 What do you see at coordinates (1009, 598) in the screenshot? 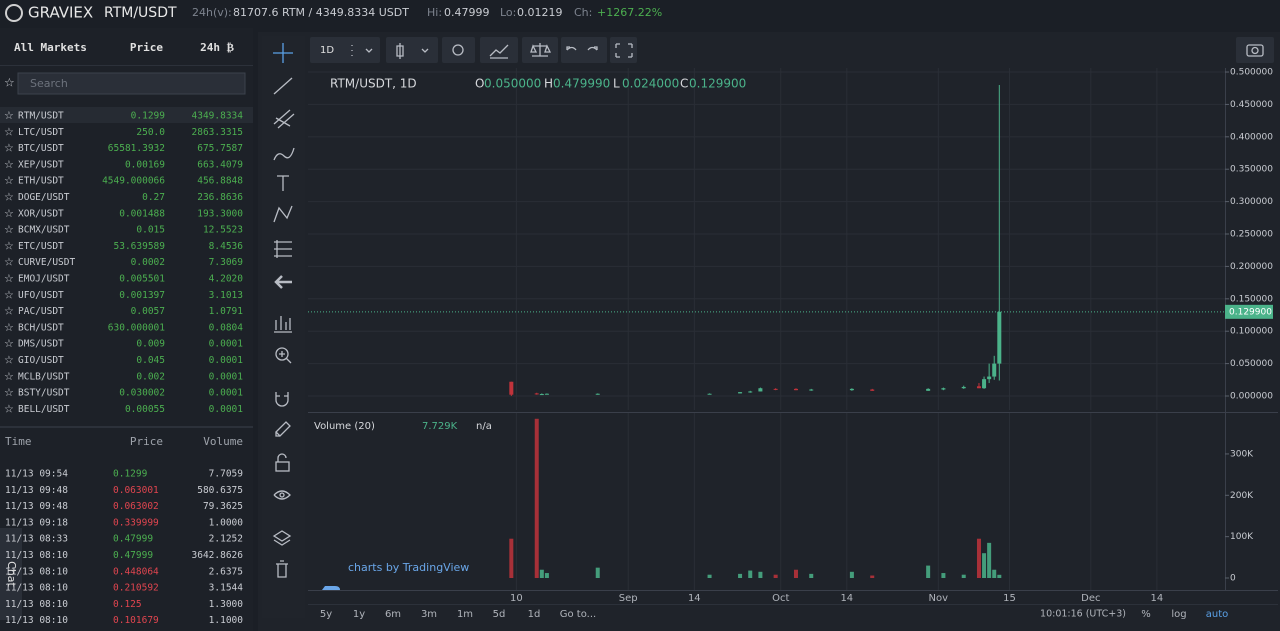
I see `x-tick-label: 15` at bounding box center [1009, 598].